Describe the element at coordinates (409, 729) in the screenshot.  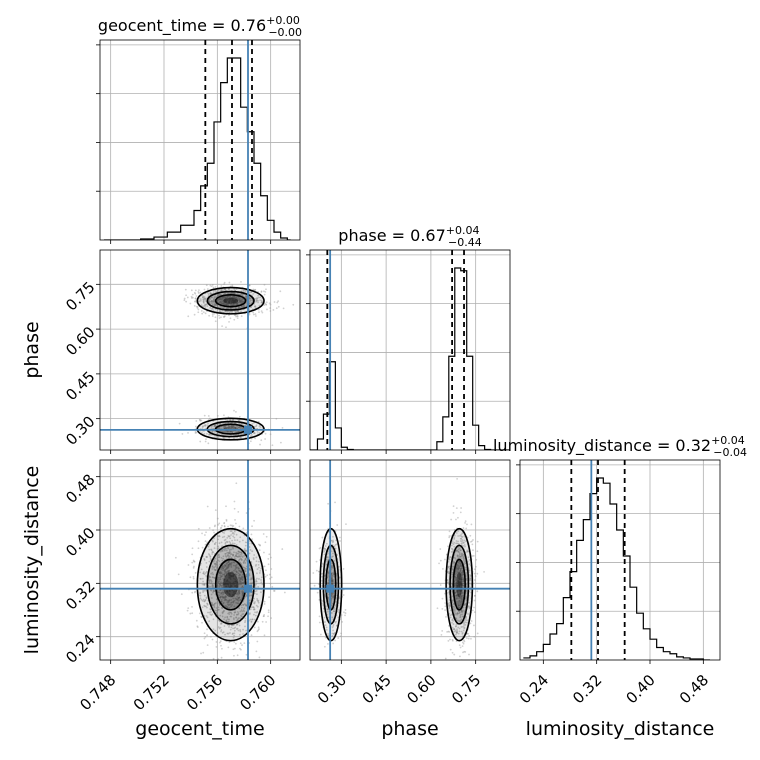
I see `x-axis-label-phase: phase` at that location.